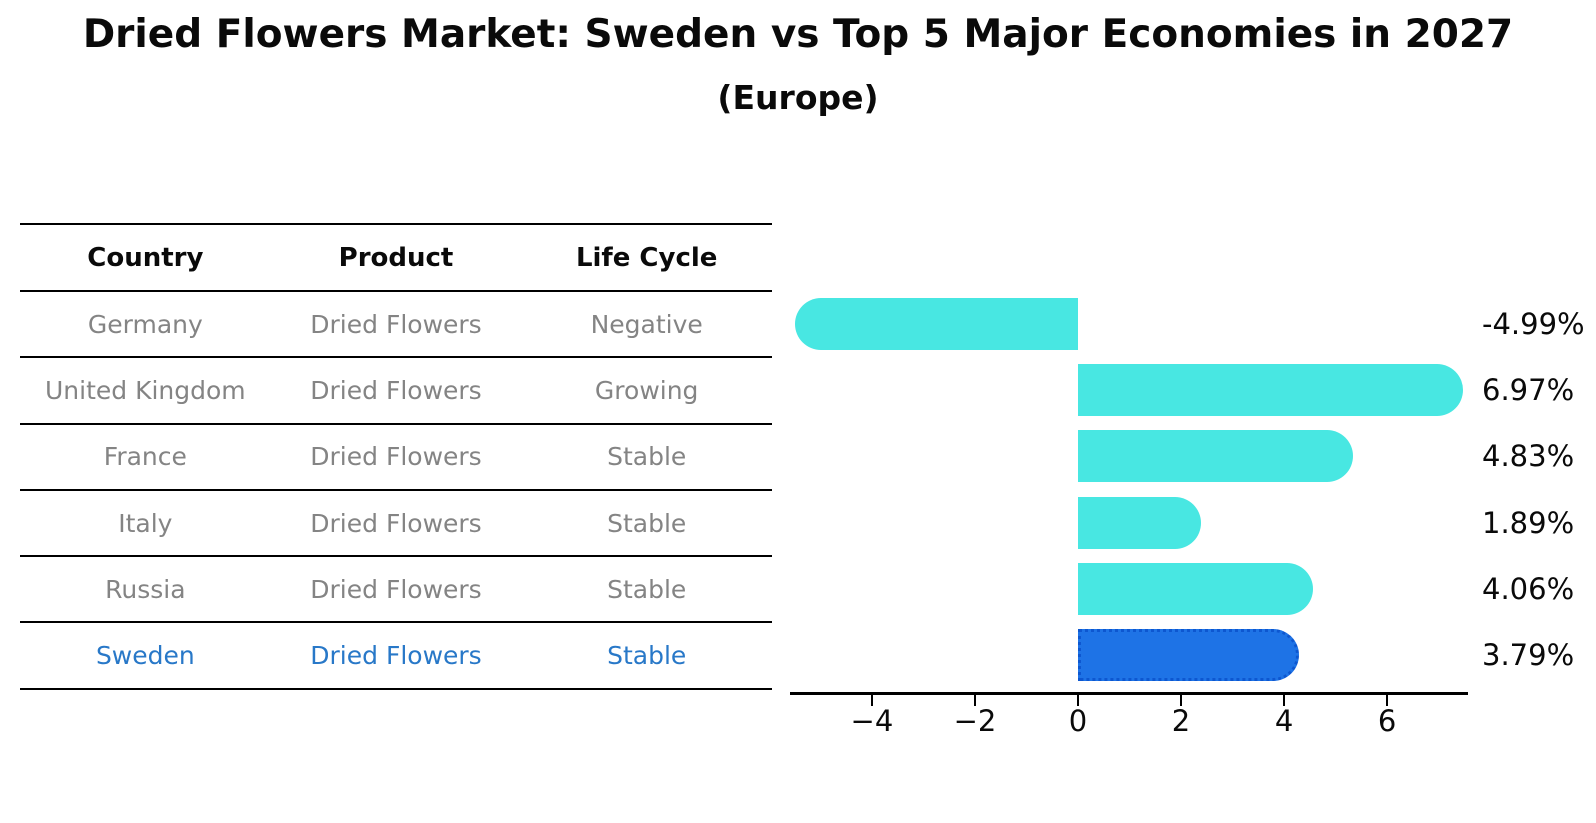  I want to click on page-subtitle: (Europe), so click(798, 97).